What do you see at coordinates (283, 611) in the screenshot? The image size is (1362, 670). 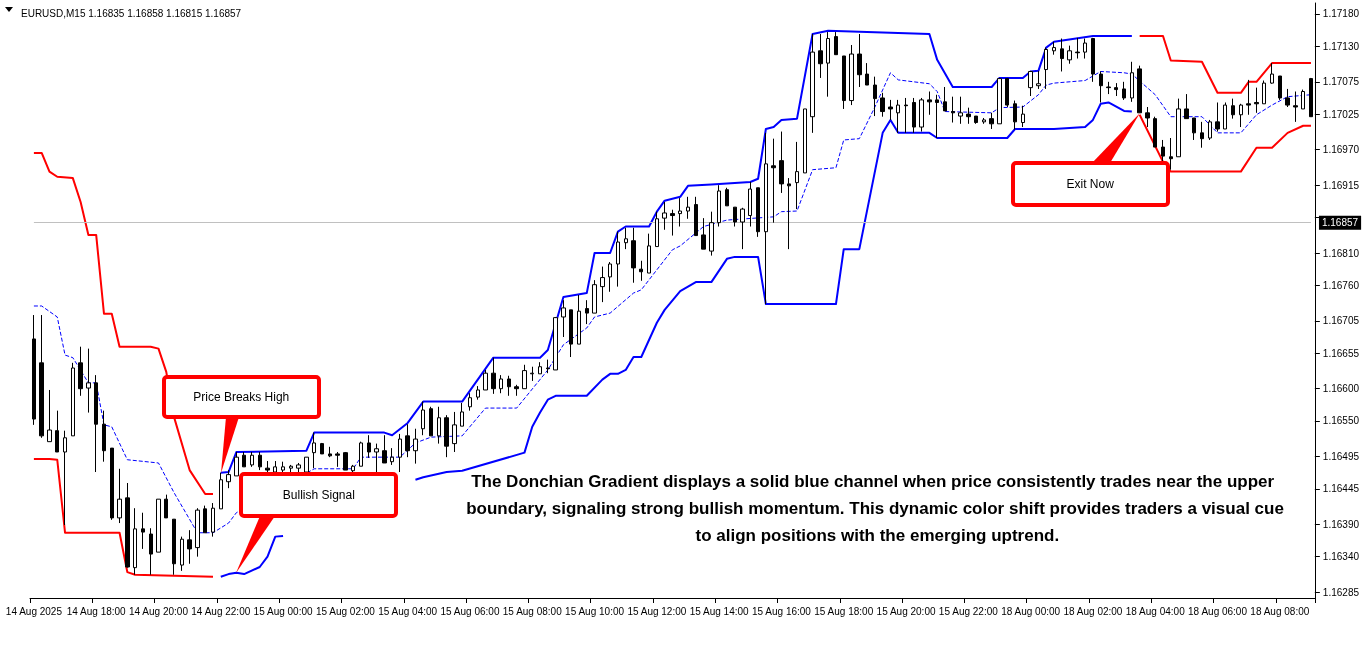 I see `x-tick-label: 15 Aug 00:00` at bounding box center [283, 611].